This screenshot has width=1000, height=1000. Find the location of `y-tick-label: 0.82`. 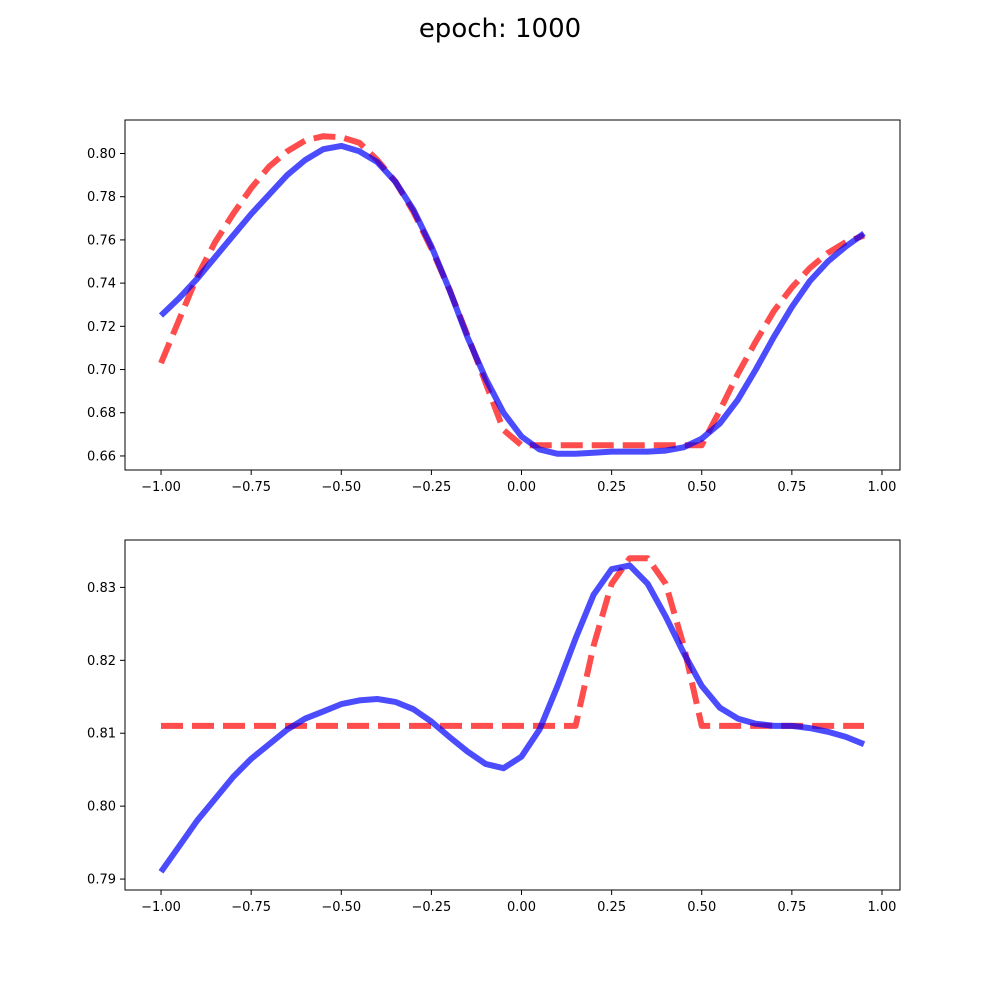

y-tick-label: 0.82 is located at coordinates (101, 661).